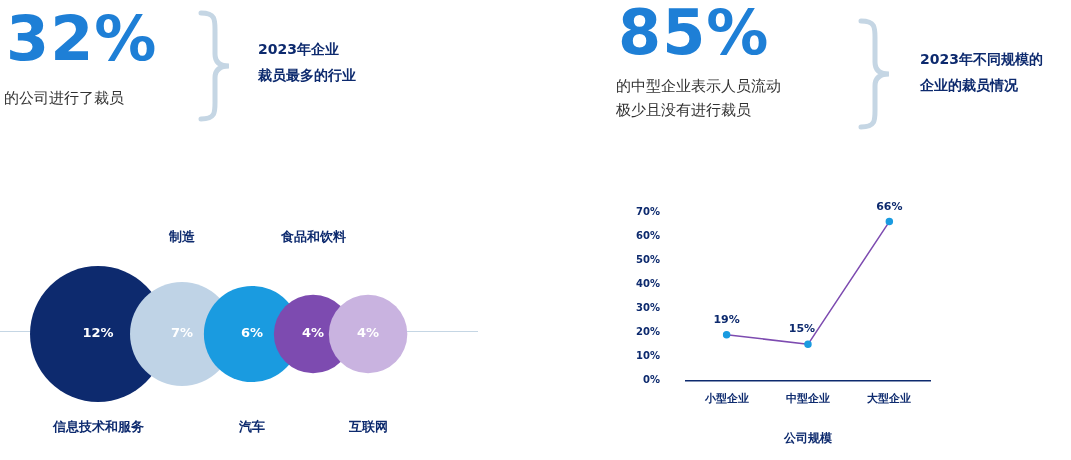  I want to click on y-tick-label: 30%, so click(648, 307).